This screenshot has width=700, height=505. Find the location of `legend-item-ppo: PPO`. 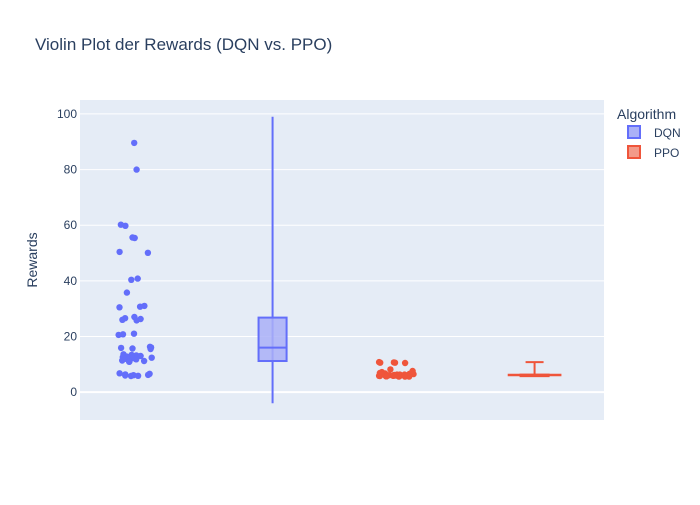

legend-item-ppo: PPO is located at coordinates (653, 152).